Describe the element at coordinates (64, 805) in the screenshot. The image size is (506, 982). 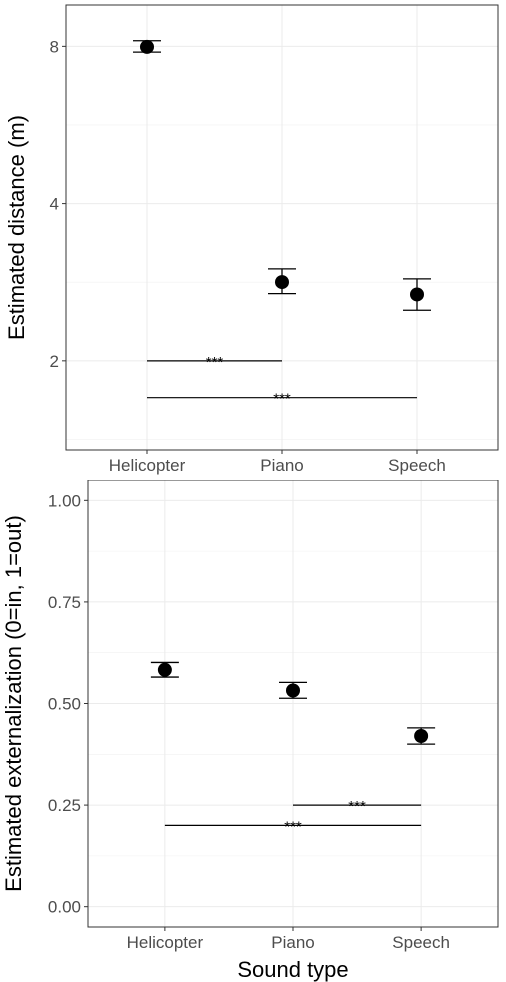
I see `y-tick-label: 0.25` at that location.